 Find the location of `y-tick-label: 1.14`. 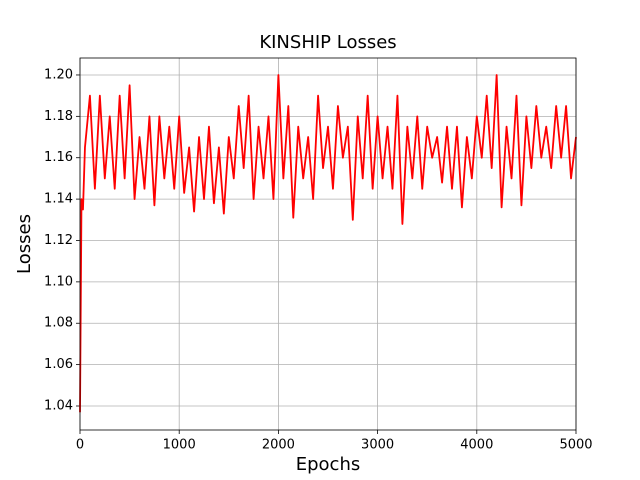

y-tick-label: 1.14 is located at coordinates (58, 199).